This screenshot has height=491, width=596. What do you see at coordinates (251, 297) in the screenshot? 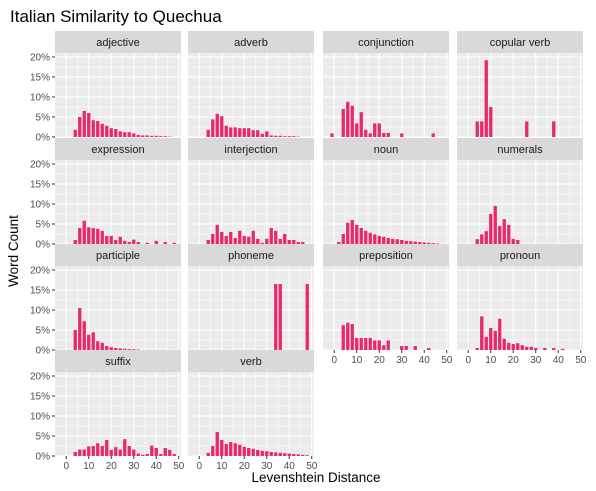
I see `facet-phoneme: phoneme` at bounding box center [251, 297].